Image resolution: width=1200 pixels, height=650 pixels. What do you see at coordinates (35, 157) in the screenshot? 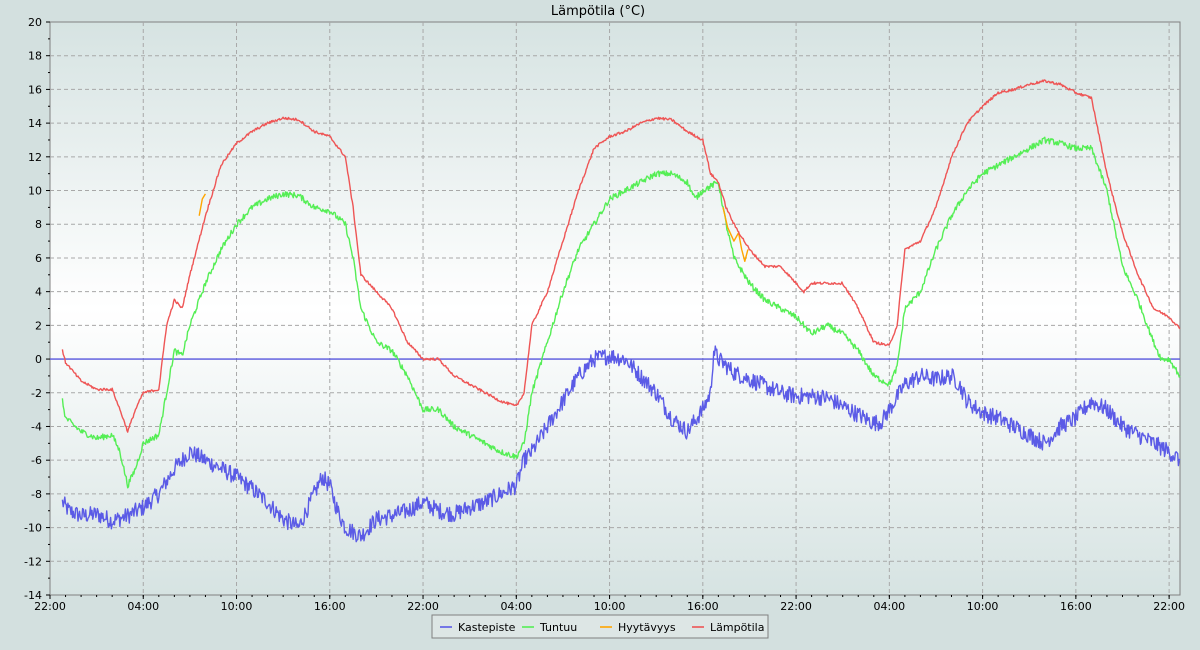
I see `y-tick-label: 12` at bounding box center [35, 157].